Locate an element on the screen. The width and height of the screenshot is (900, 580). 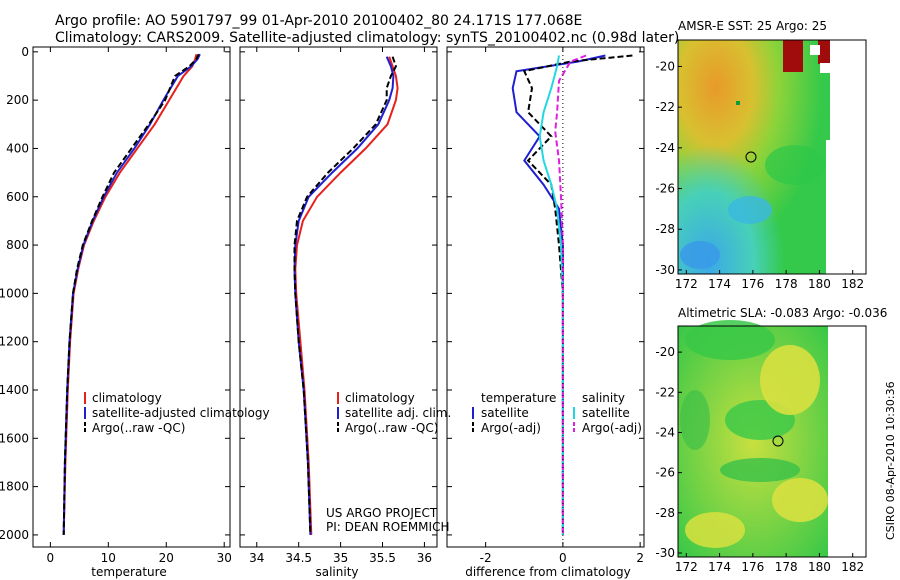
sst-map-title: AMSR-E SST: 25 Argo: 25 is located at coordinates (752, 26).